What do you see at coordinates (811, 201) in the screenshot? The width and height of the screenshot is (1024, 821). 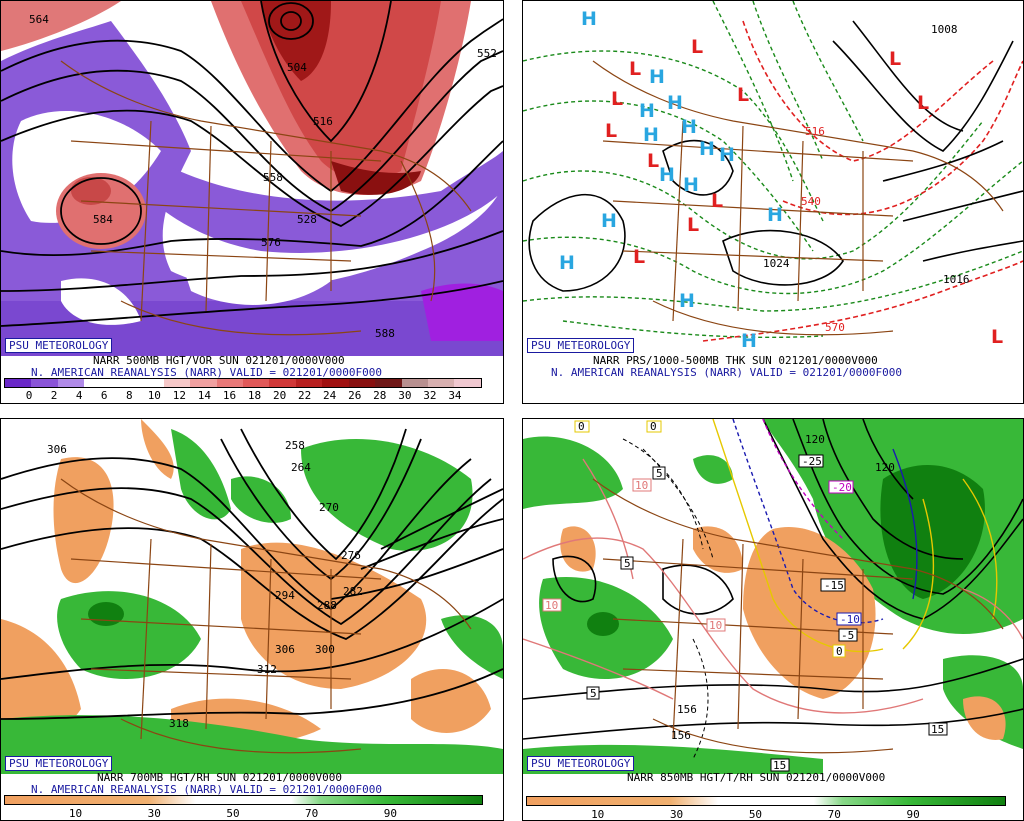 I see `thickness-label: 540` at bounding box center [811, 201].